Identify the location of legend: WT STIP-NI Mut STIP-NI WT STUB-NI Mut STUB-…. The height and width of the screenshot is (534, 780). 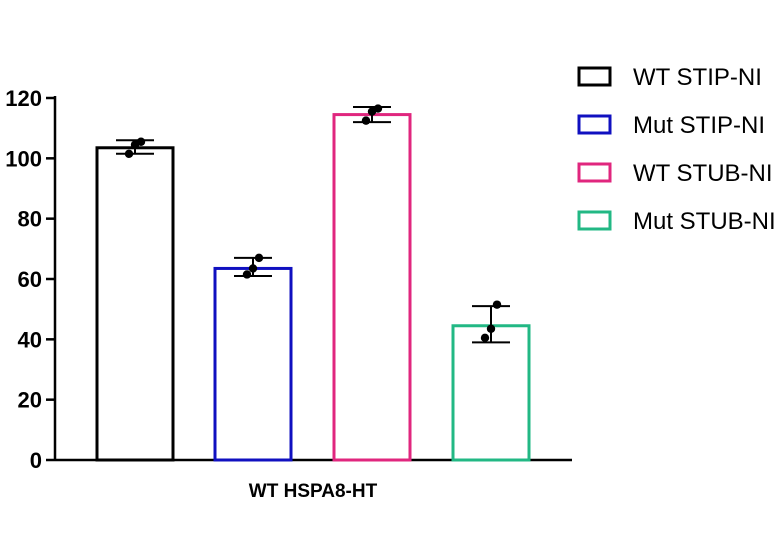
(676, 149).